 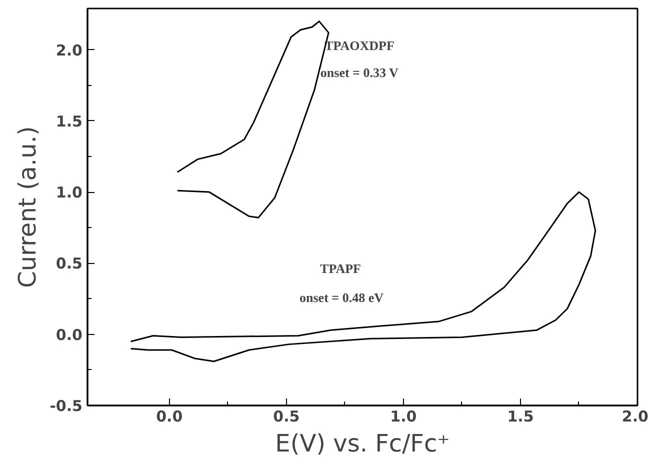 I want to click on y-tick-label: -0.5, so click(x=66, y=406).